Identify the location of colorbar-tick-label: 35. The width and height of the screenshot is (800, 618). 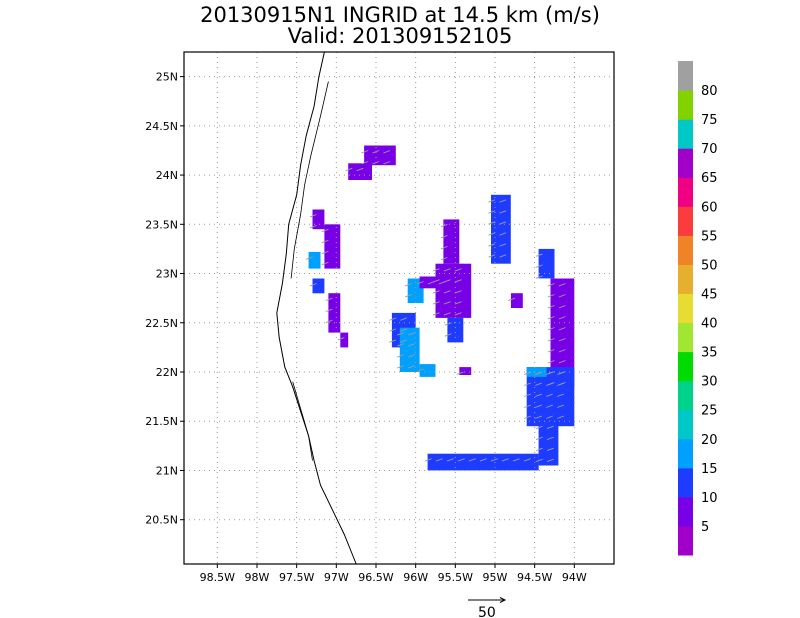
(709, 353).